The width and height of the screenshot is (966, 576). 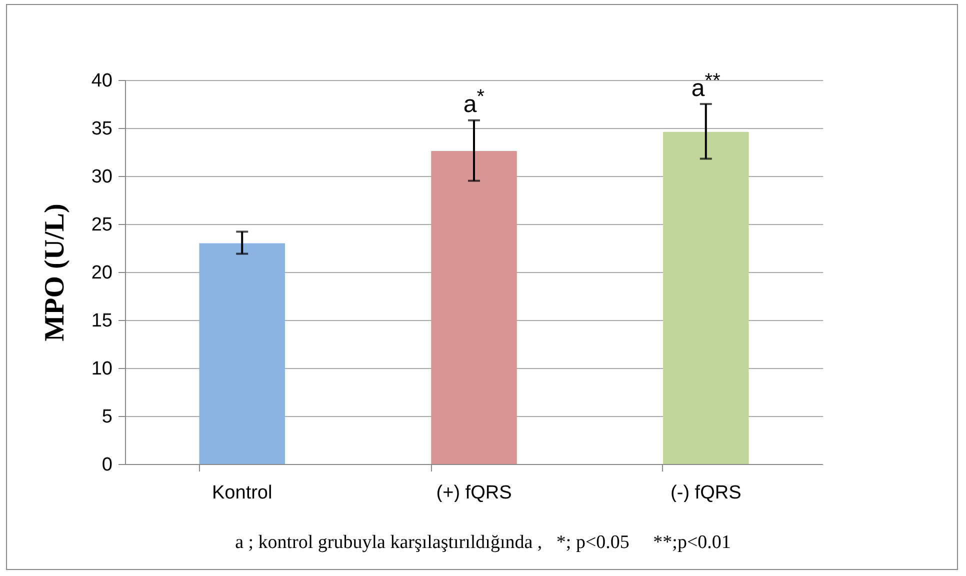 What do you see at coordinates (242, 493) in the screenshot?
I see `x-tick-label: Kontrol` at bounding box center [242, 493].